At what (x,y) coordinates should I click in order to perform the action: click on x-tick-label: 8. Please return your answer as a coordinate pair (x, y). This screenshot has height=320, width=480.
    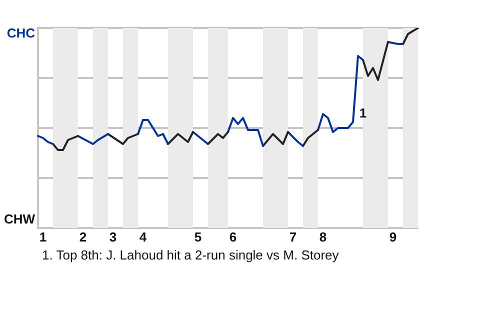
    Looking at the image, I should click on (323, 236).